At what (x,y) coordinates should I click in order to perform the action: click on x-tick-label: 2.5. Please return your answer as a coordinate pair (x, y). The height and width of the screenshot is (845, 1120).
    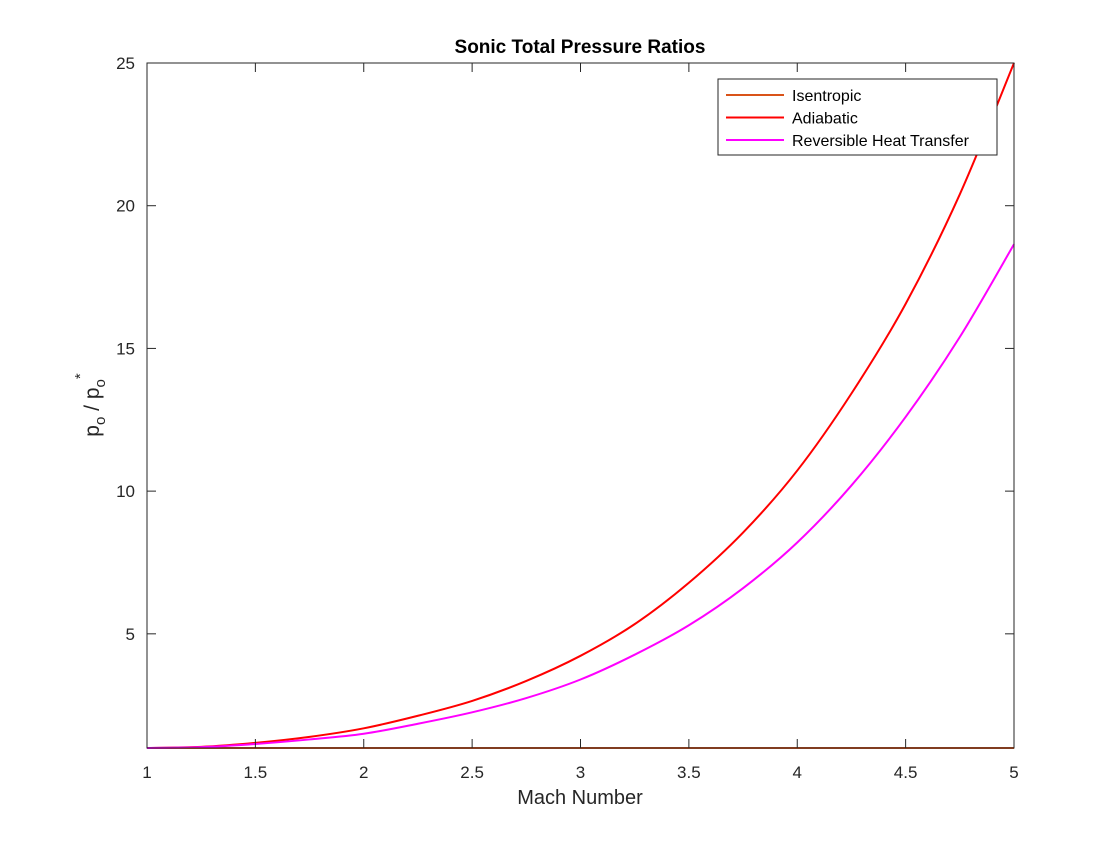
    Looking at the image, I should click on (472, 772).